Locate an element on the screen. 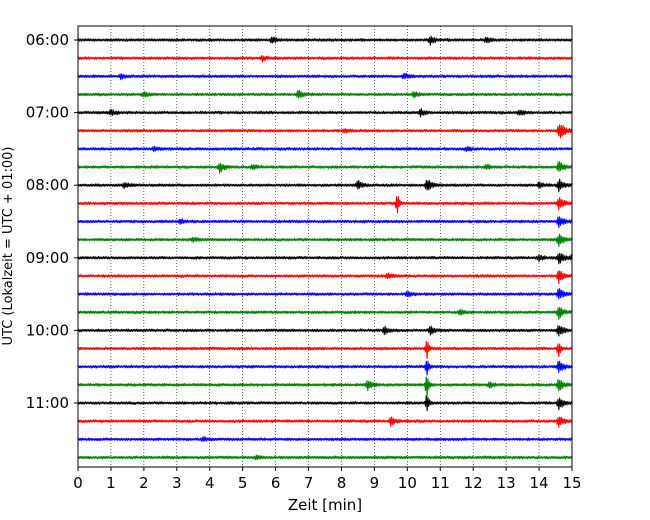  y-tick-label: 08:00 is located at coordinates (47, 185).